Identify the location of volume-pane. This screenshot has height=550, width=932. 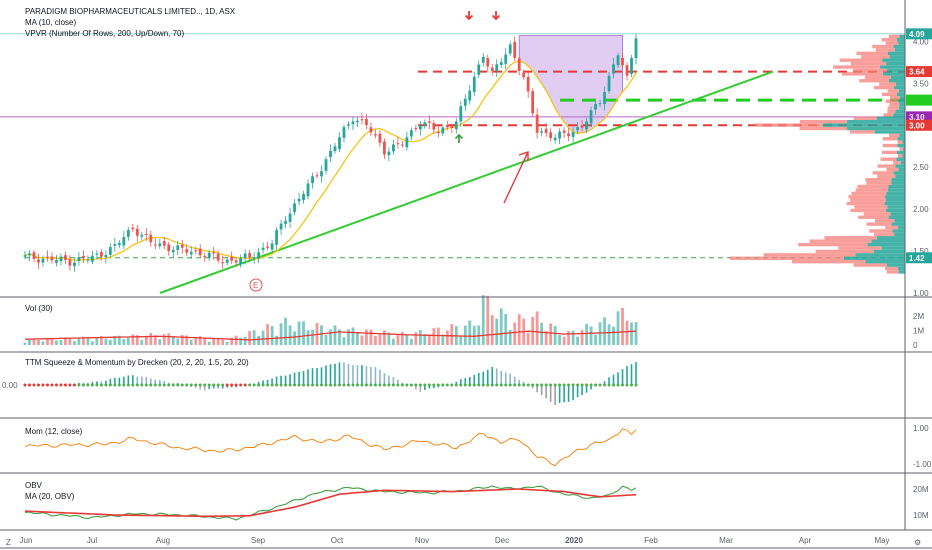
(330, 320).